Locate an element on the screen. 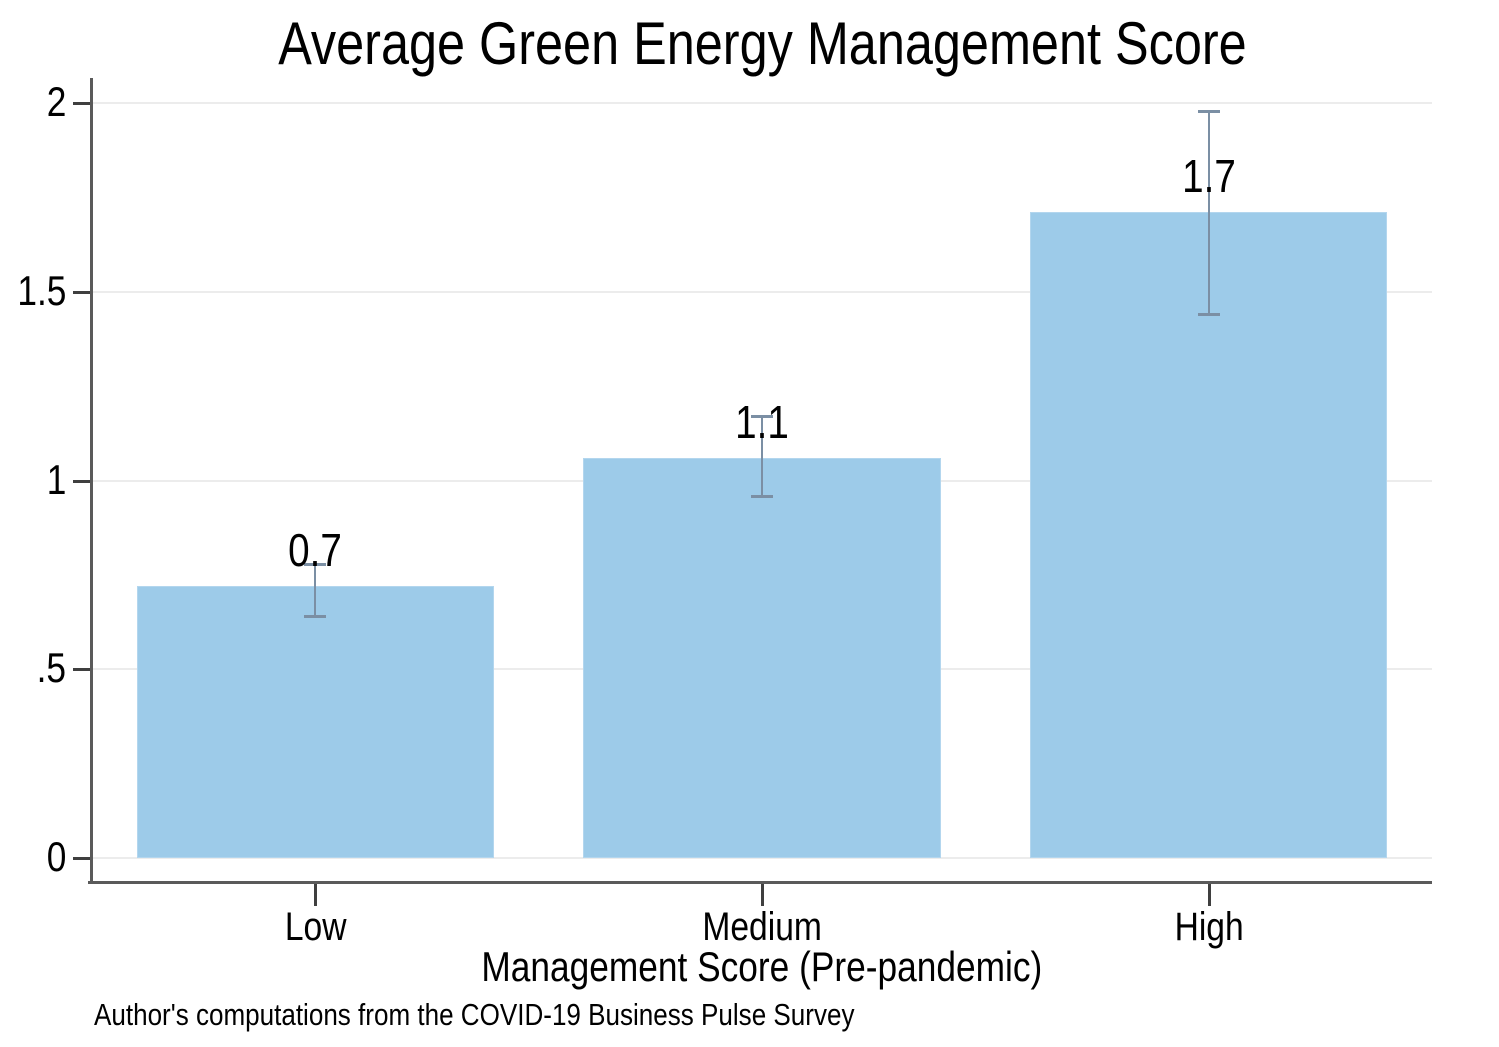 The height and width of the screenshot is (1047, 1499). bar-value-label-text: 1.1 is located at coordinates (762, 421).